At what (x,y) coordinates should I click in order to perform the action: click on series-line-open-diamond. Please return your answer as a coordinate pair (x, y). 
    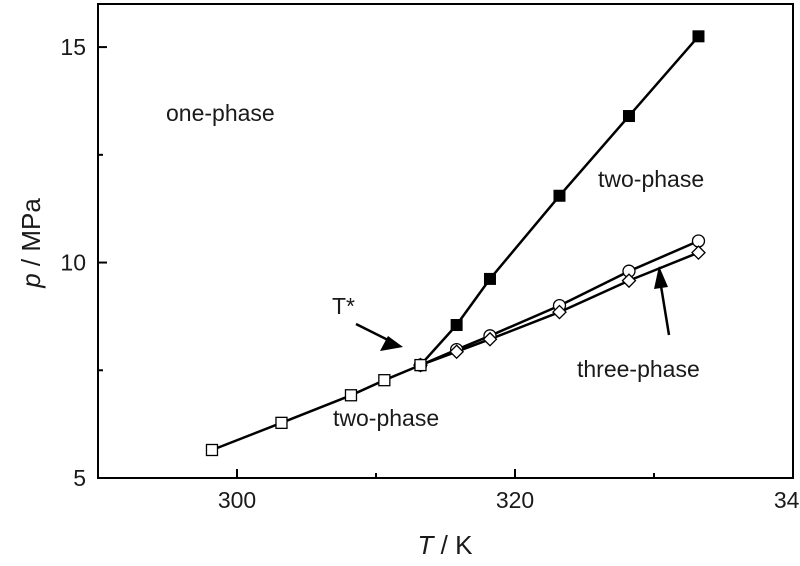
    Looking at the image, I should click on (559, 309).